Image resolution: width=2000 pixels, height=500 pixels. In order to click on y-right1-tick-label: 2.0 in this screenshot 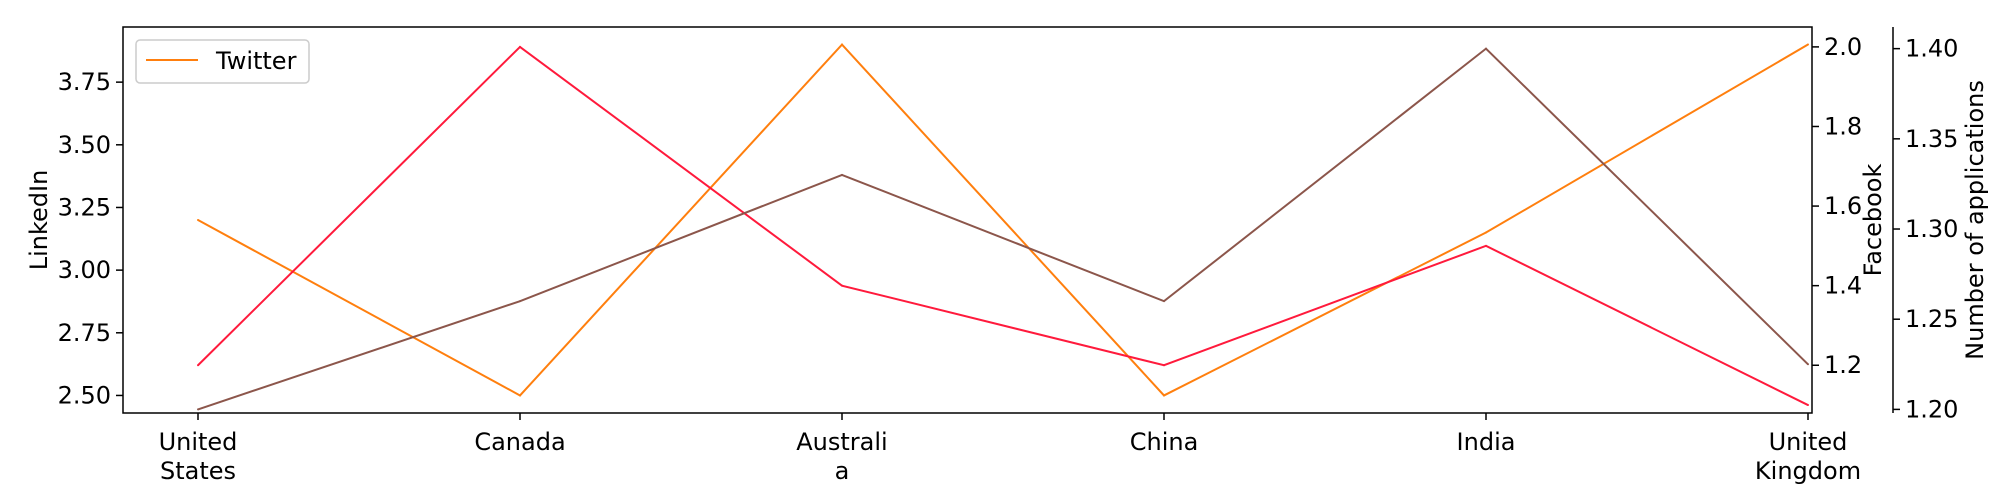, I will do `click(1843, 47)`.